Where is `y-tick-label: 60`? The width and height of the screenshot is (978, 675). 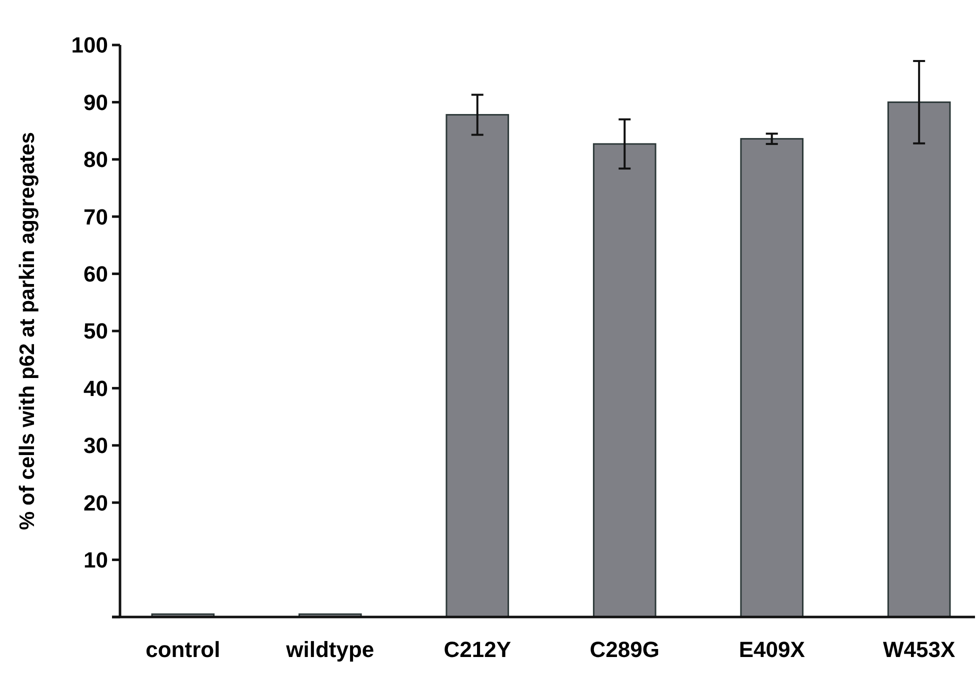 y-tick-label: 60 is located at coordinates (96, 274).